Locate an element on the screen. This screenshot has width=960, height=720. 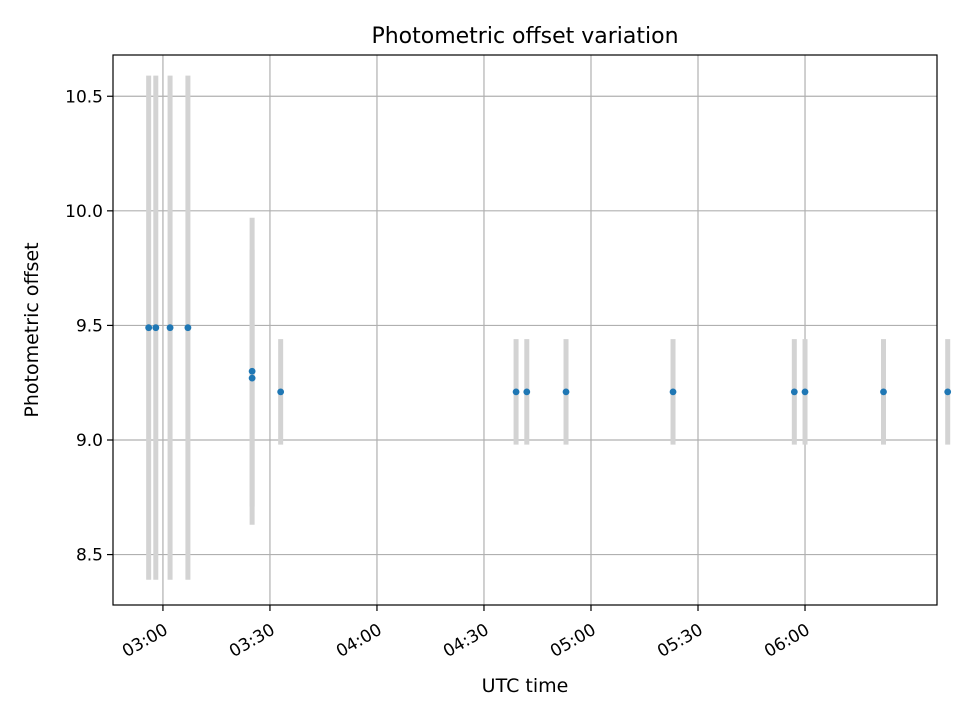
chart-title: Photometric offset variation is located at coordinates (524, 36).